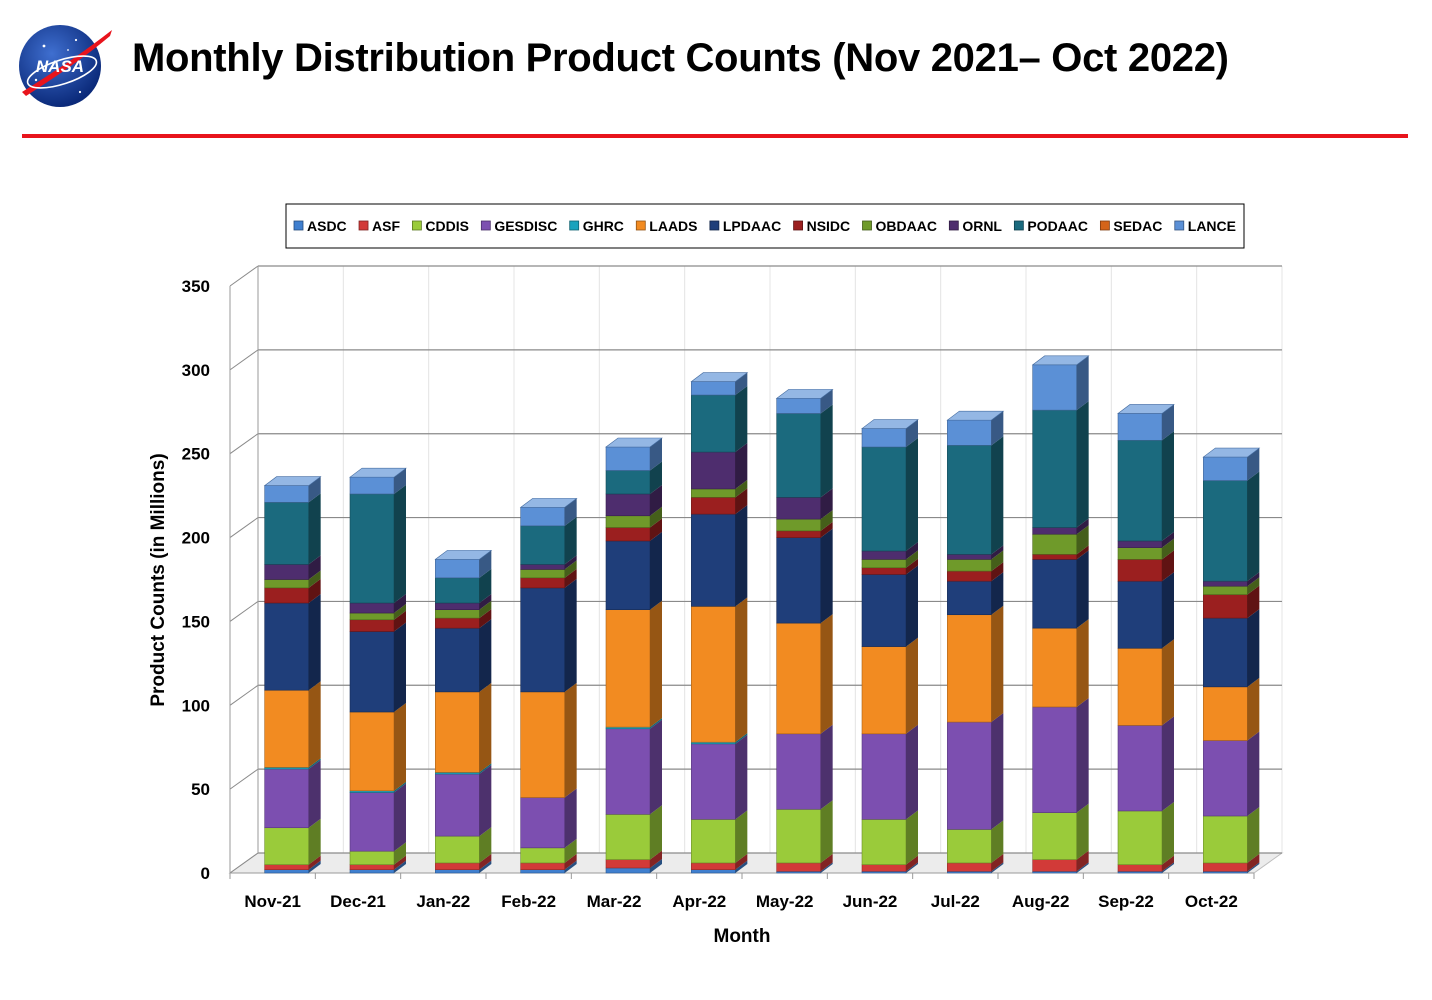  What do you see at coordinates (1137, 226) in the screenshot?
I see `legend-label: SEDAC` at bounding box center [1137, 226].